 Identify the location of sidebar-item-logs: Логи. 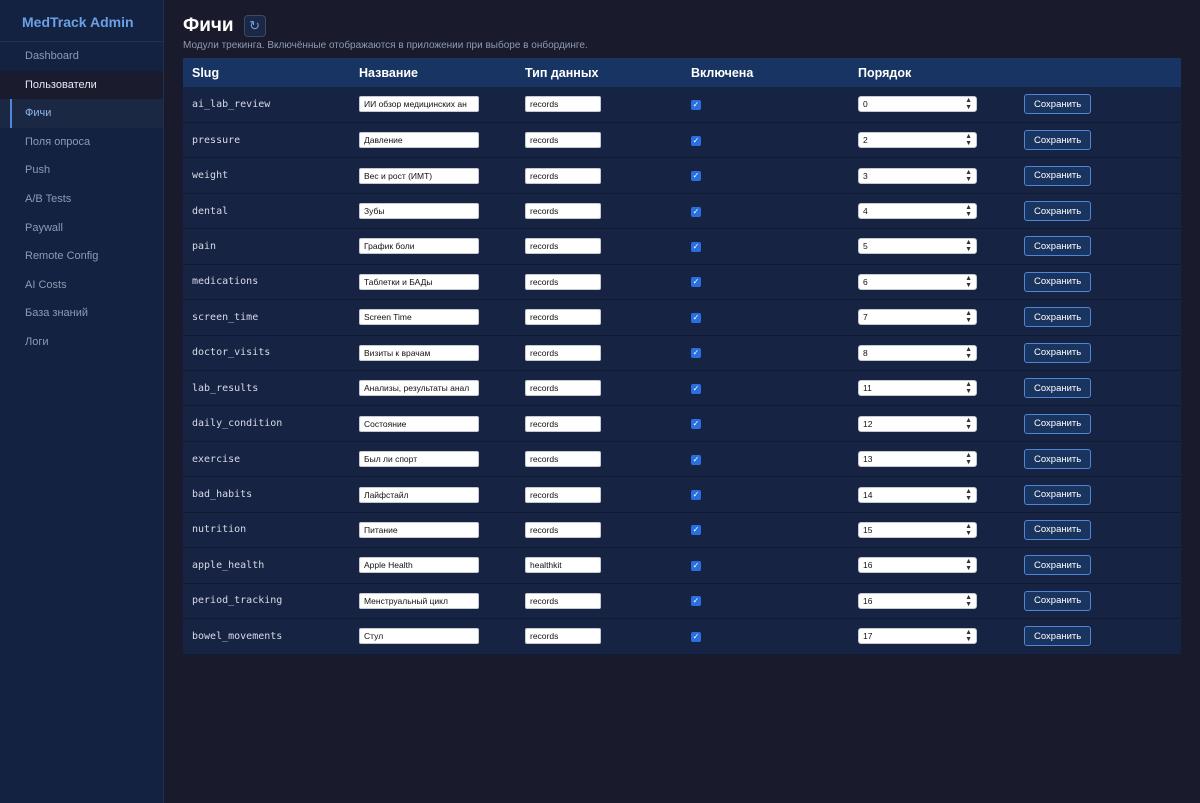
(37, 341).